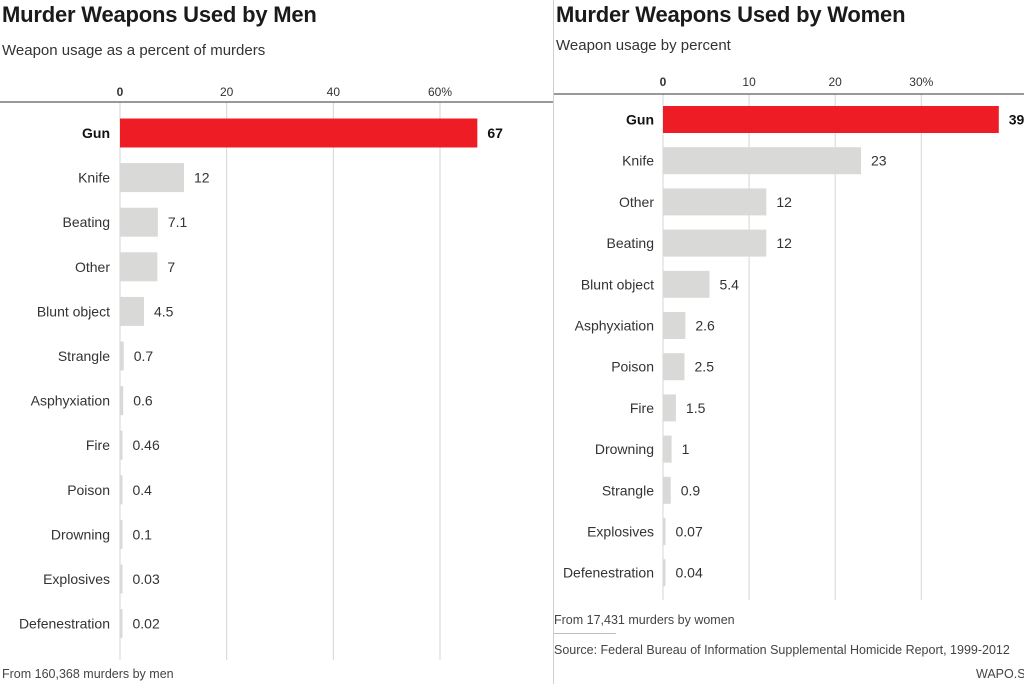 The width and height of the screenshot is (1024, 684). What do you see at coordinates (146, 579) in the screenshot?
I see `value-label: 0.03` at bounding box center [146, 579].